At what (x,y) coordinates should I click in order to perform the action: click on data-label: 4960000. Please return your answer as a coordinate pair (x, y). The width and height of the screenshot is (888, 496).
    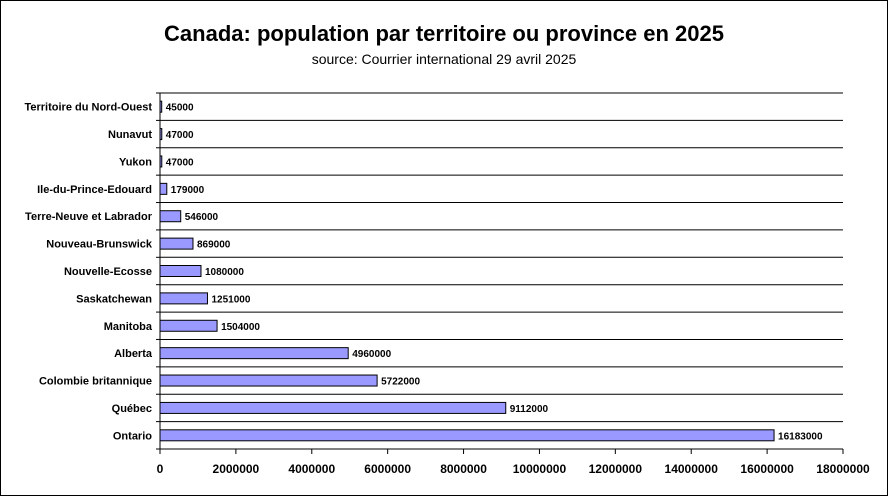
    Looking at the image, I should click on (371, 354).